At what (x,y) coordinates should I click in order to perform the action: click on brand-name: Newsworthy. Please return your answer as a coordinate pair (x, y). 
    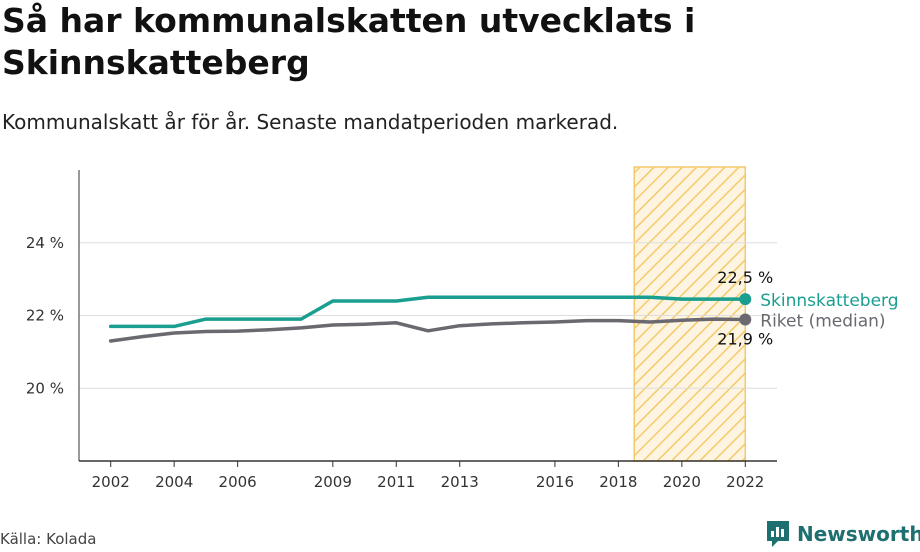
    Looking at the image, I should click on (858, 534).